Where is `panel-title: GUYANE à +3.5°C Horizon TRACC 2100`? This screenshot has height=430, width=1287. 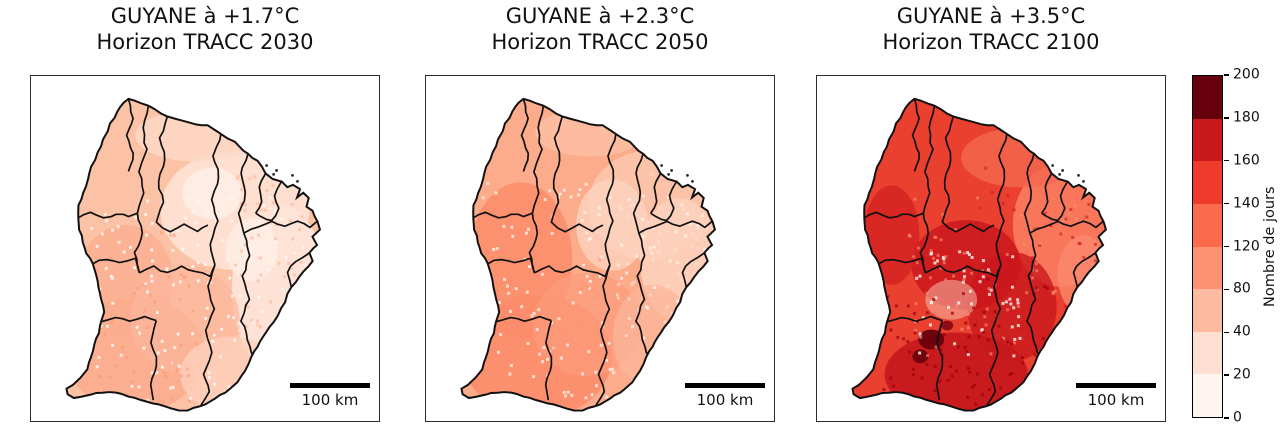 panel-title: GUYANE à +3.5°C Horizon TRACC 2100 is located at coordinates (991, 29).